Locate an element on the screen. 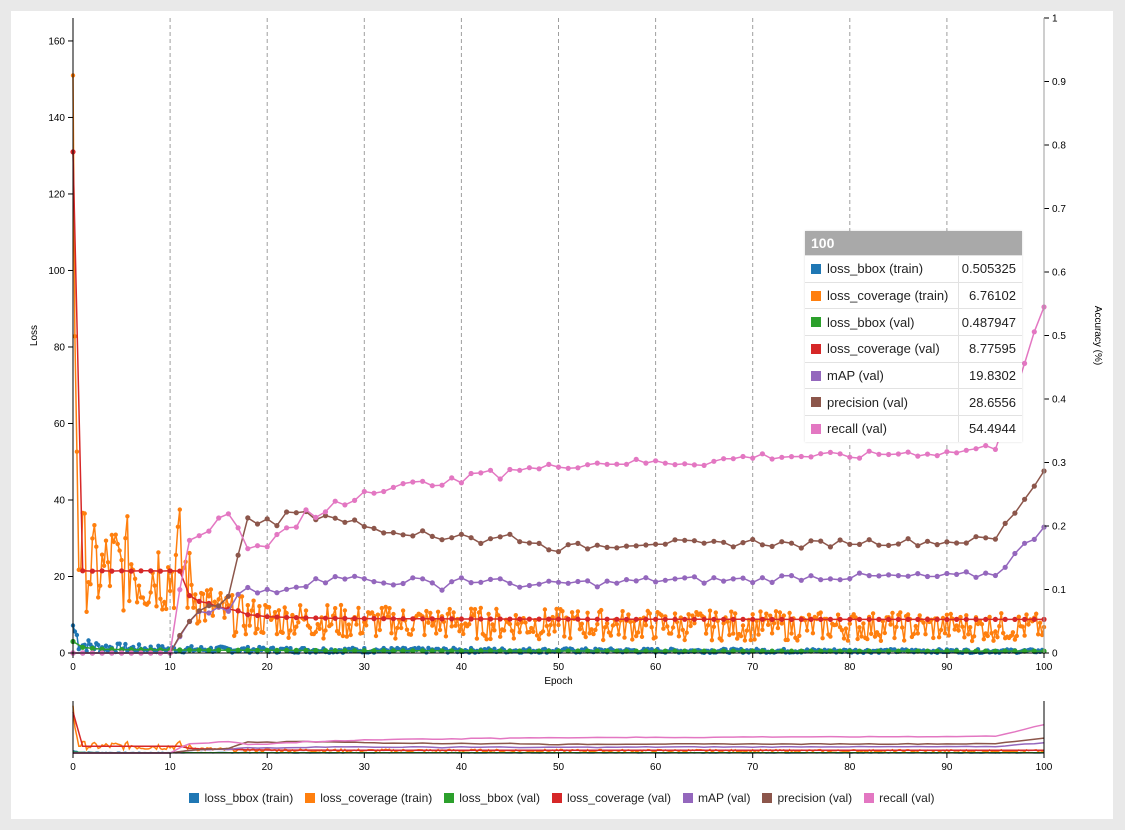 This screenshot has height=830, width=1125. y2-tick-label: 0.5 is located at coordinates (1059, 336).